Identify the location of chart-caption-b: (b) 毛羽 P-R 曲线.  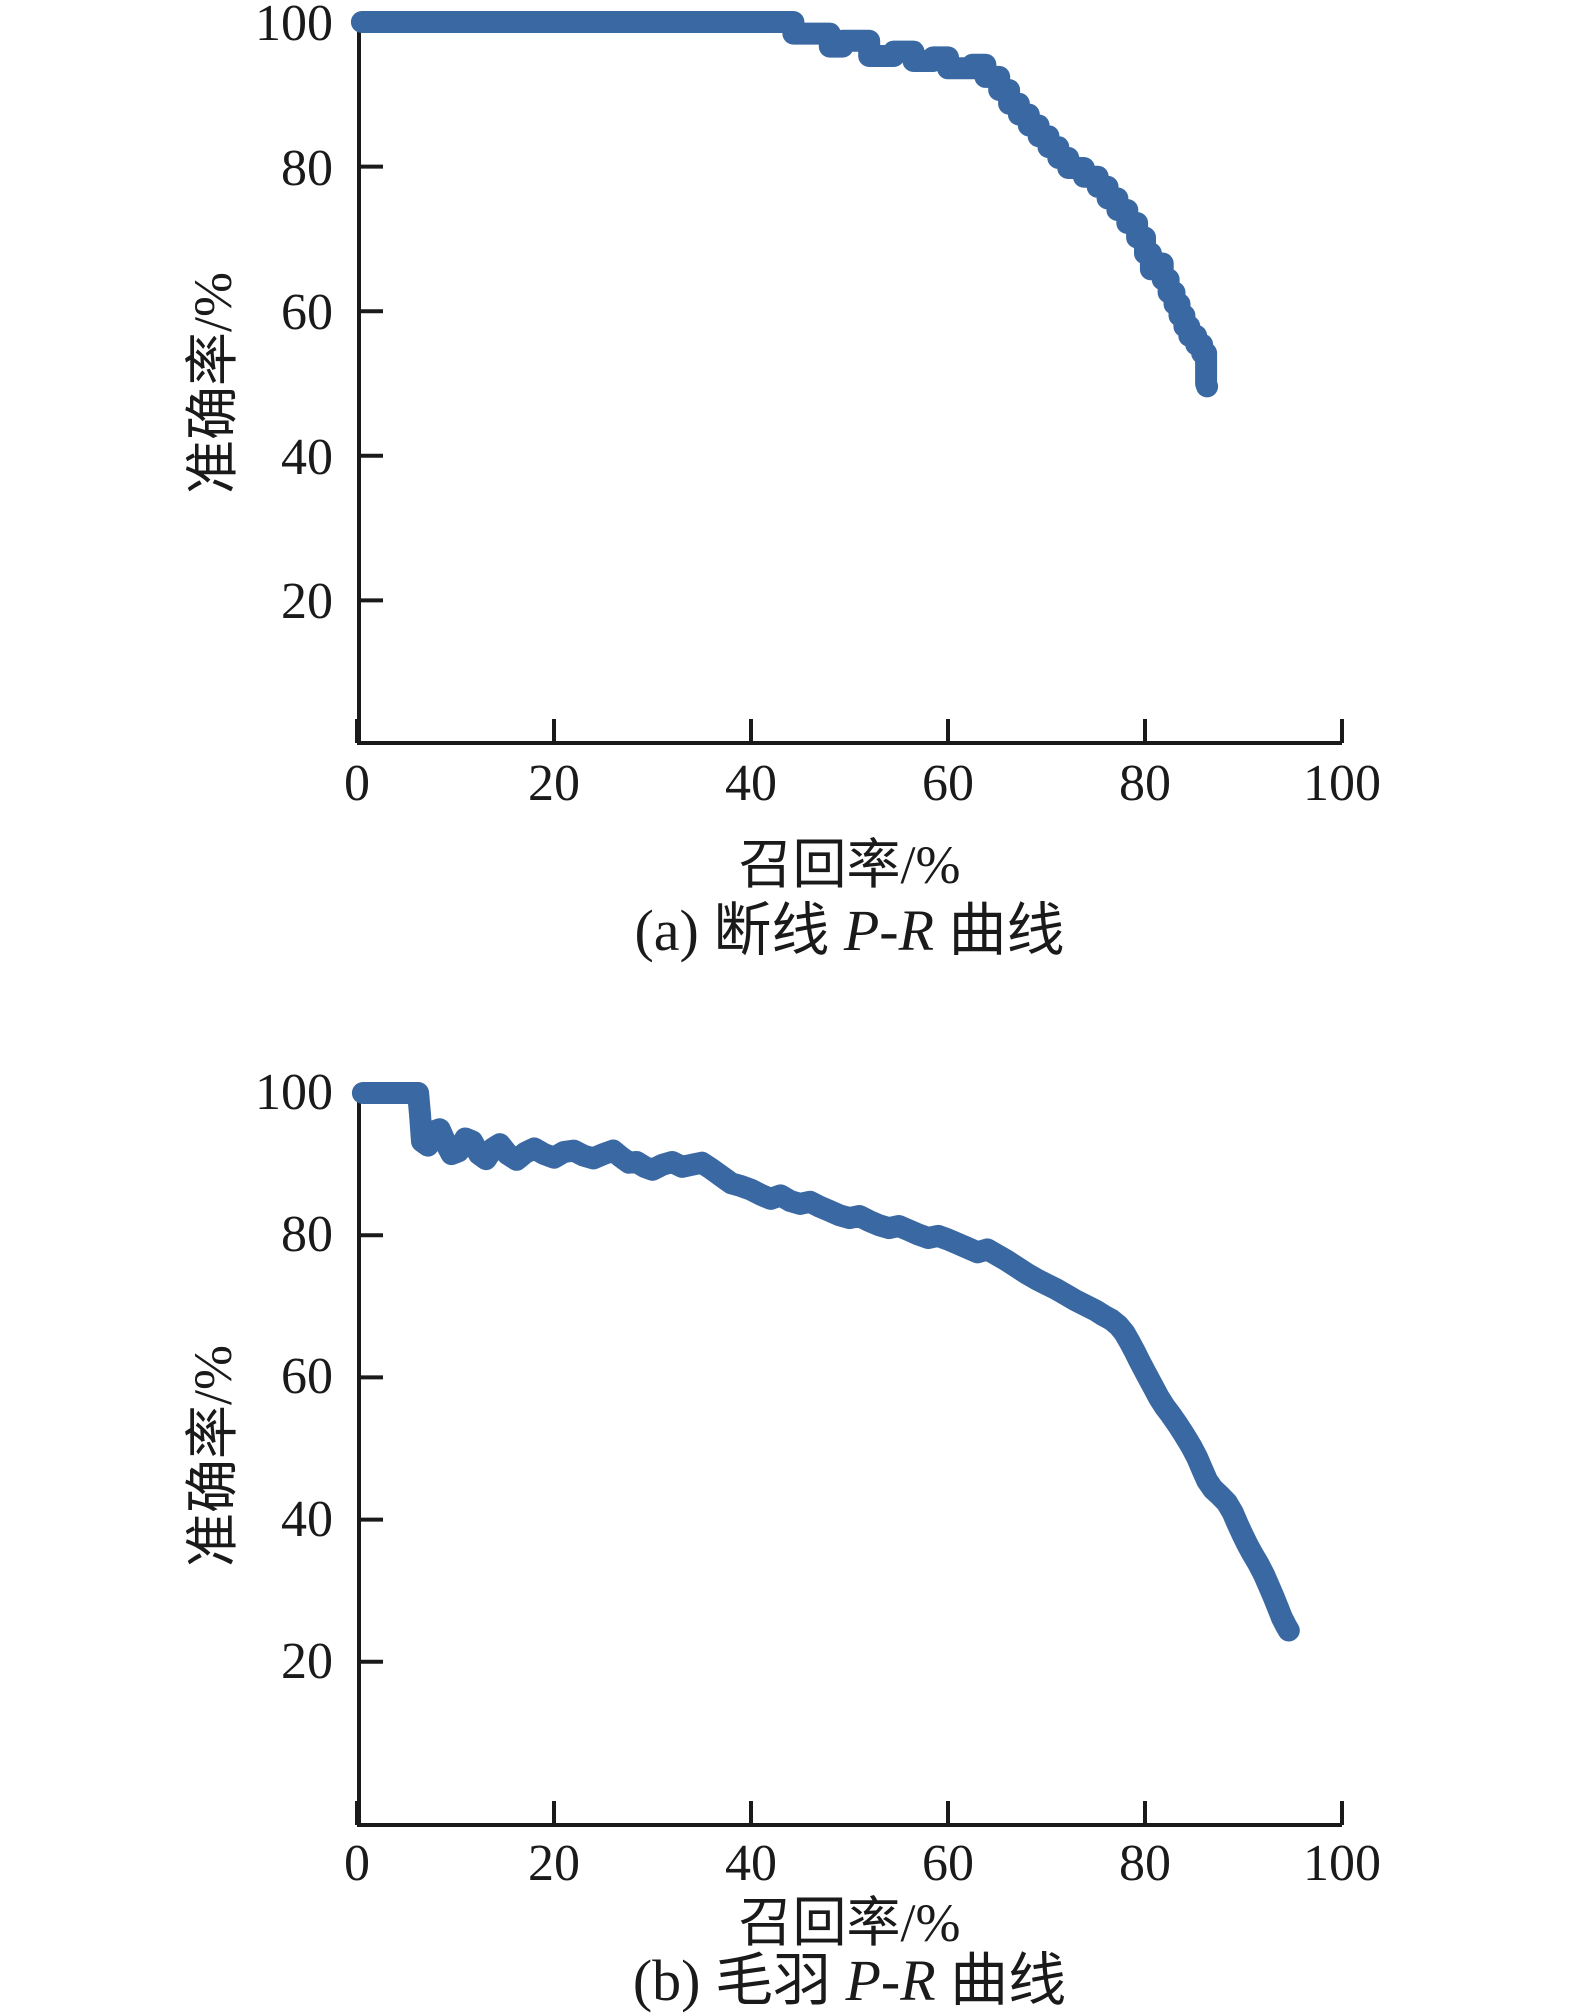
(849, 1981).